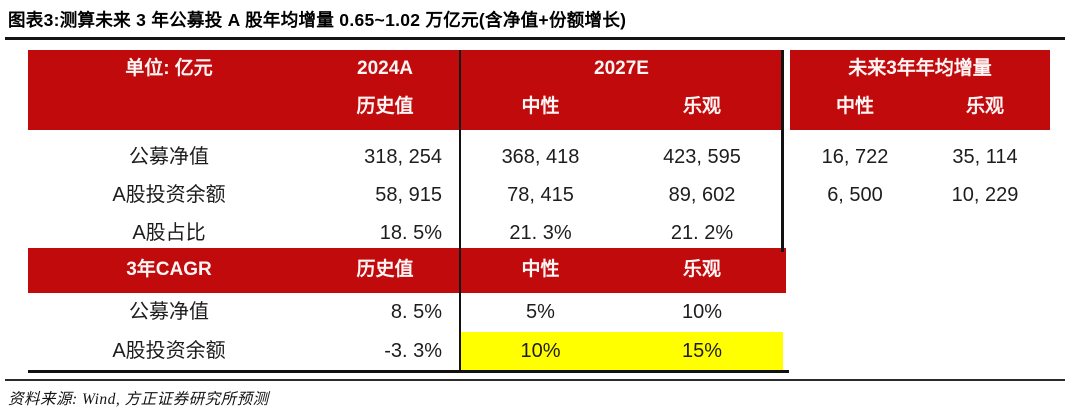 This screenshot has height=416, width=1081. What do you see at coordinates (702, 233) in the screenshot?
I see `cell-ashare-ratio-2027-optimistic: 21. 2%` at bounding box center [702, 233].